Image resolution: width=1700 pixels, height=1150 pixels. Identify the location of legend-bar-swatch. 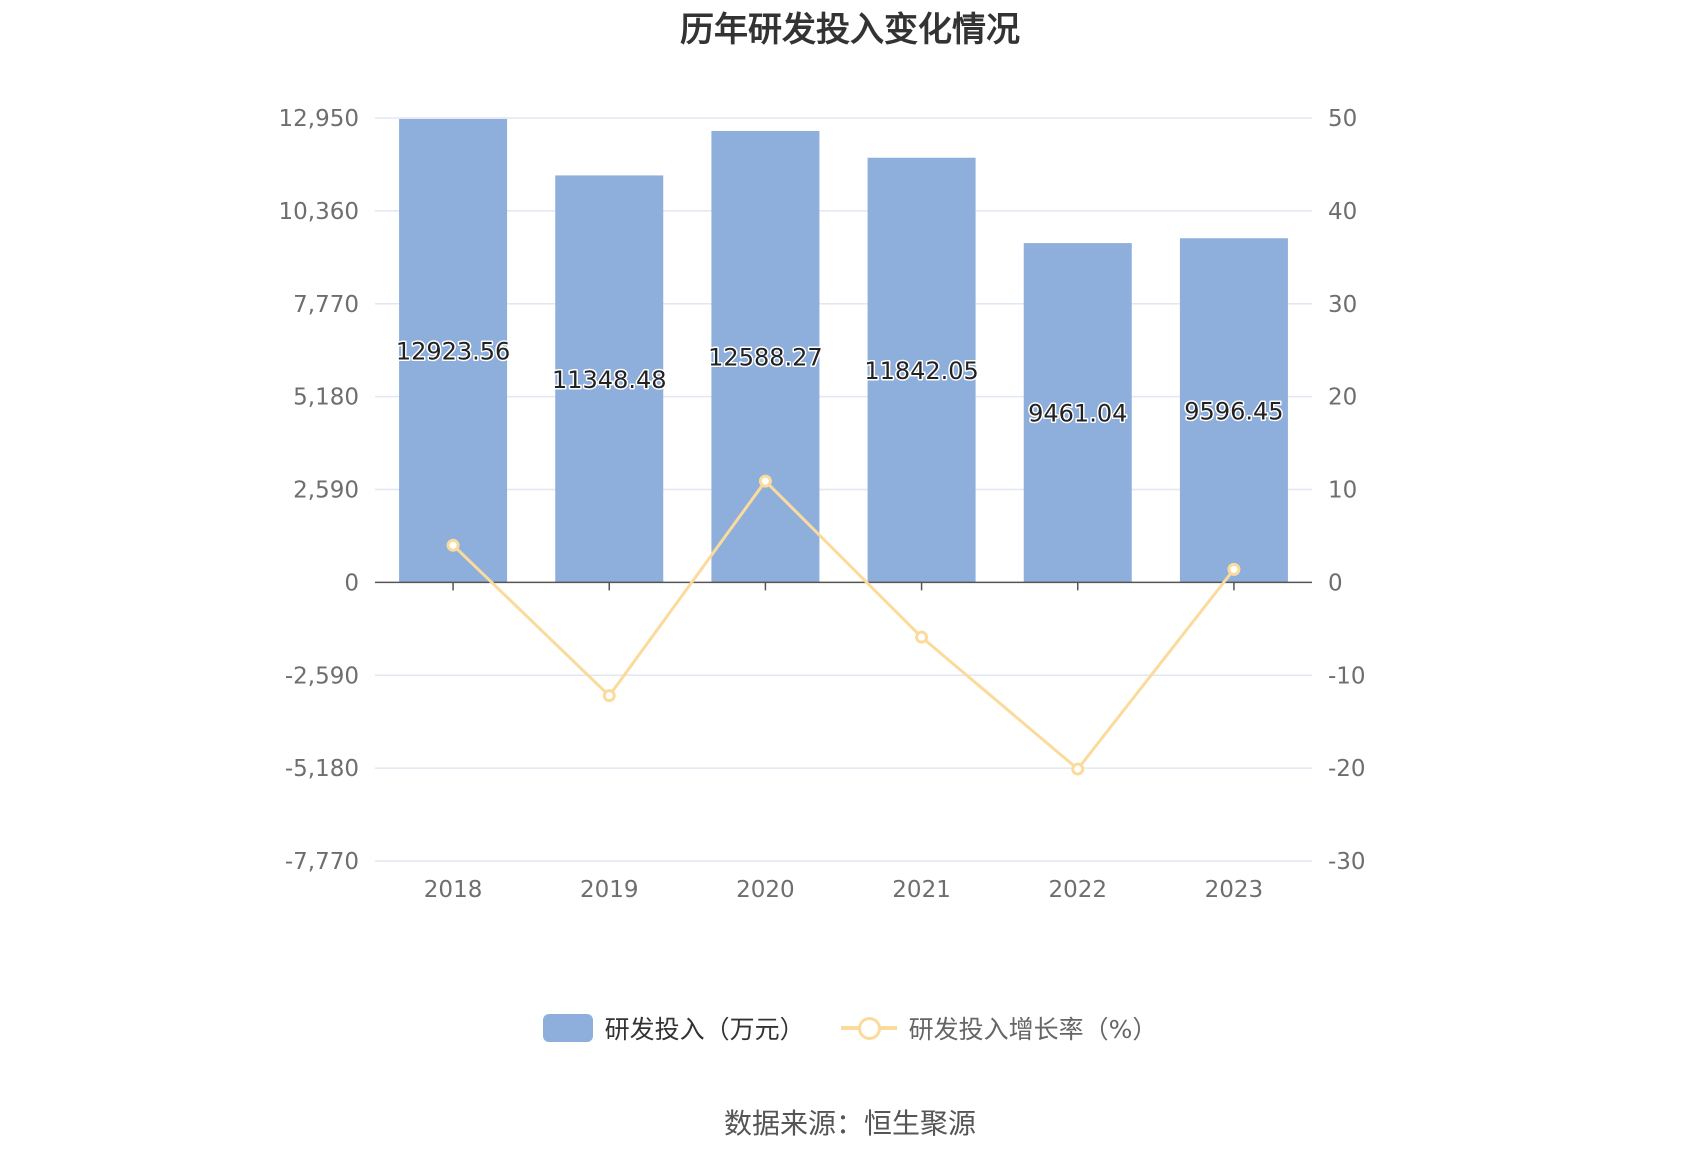
(567, 1028).